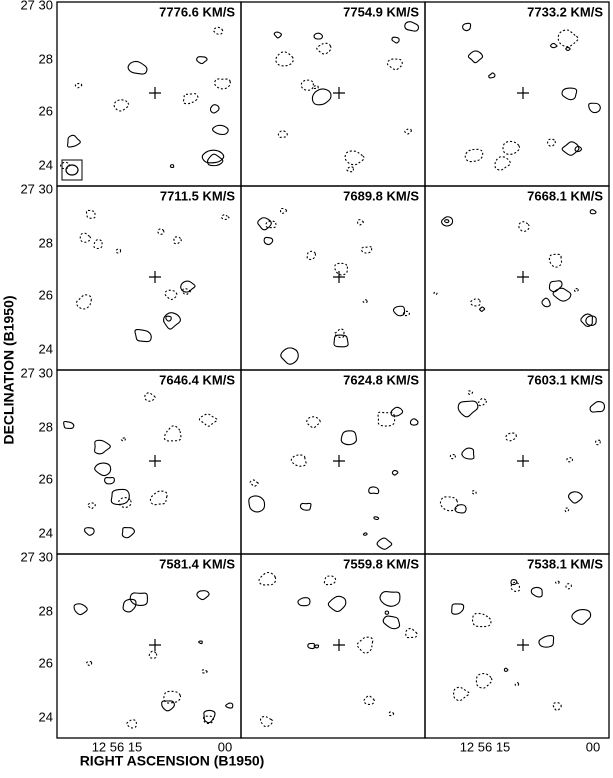 This screenshot has width=613, height=778. Describe the element at coordinates (381, 563) in the screenshot. I see `velocity-label: 7559.8 KM/S` at that location.